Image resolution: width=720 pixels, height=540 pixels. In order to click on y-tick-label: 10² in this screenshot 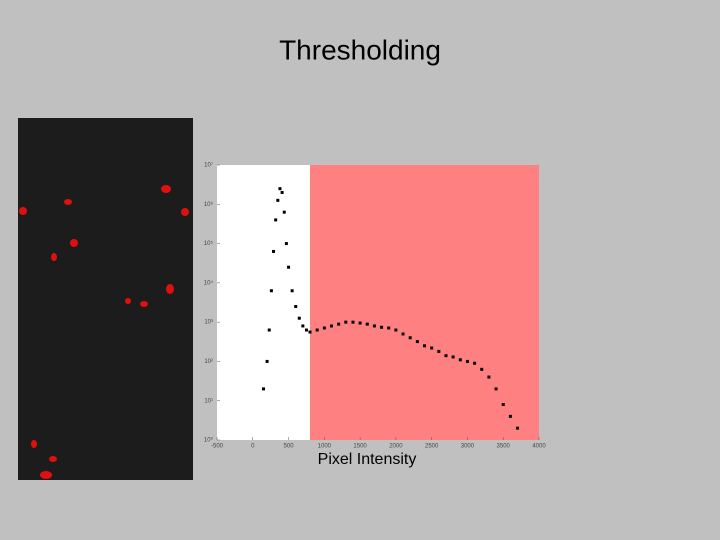, I will do `click(208, 362)`.